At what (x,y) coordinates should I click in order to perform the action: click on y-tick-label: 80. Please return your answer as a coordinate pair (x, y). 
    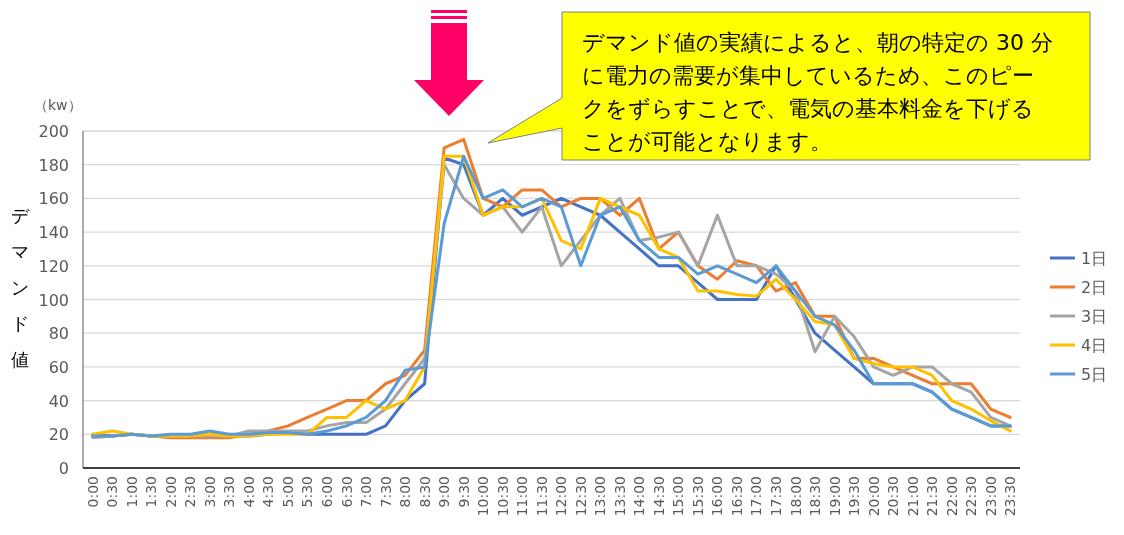
    Looking at the image, I should click on (58, 334).